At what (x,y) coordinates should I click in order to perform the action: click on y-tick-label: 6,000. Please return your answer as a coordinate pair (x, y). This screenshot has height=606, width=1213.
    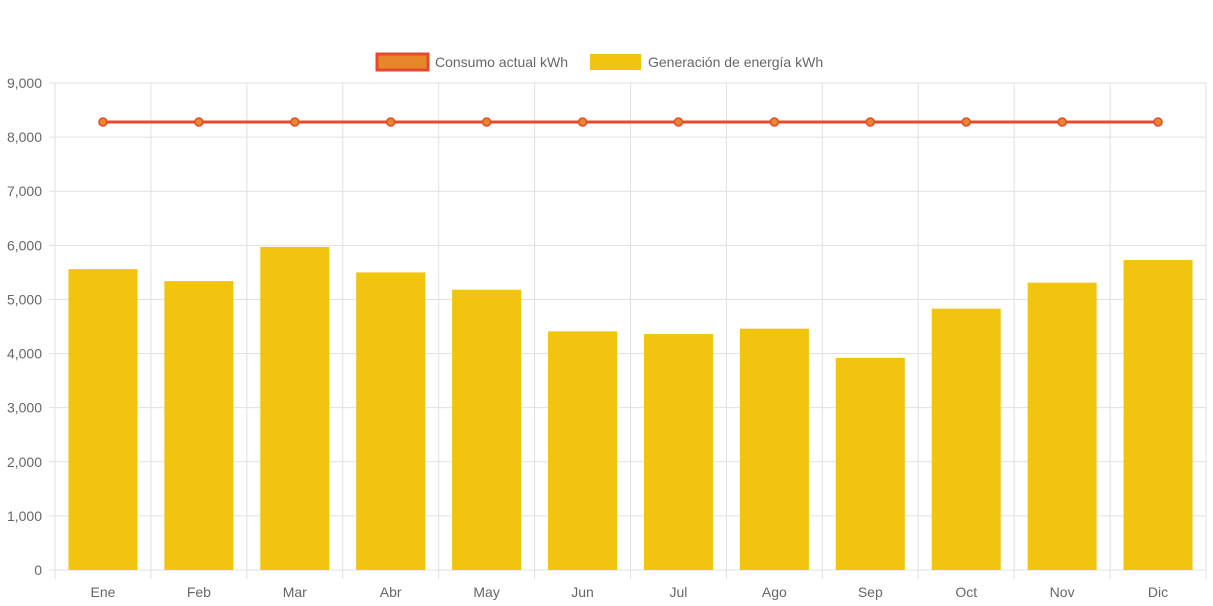
    Looking at the image, I should click on (24, 245).